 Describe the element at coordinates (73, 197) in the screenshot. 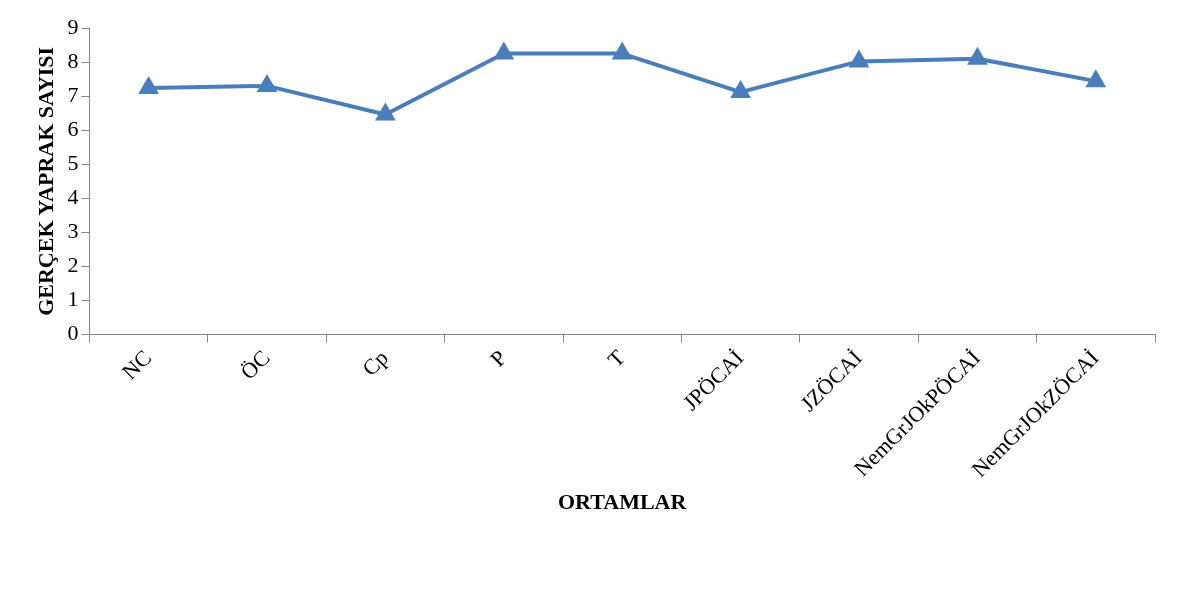

I see `y-tick-label: 4` at that location.